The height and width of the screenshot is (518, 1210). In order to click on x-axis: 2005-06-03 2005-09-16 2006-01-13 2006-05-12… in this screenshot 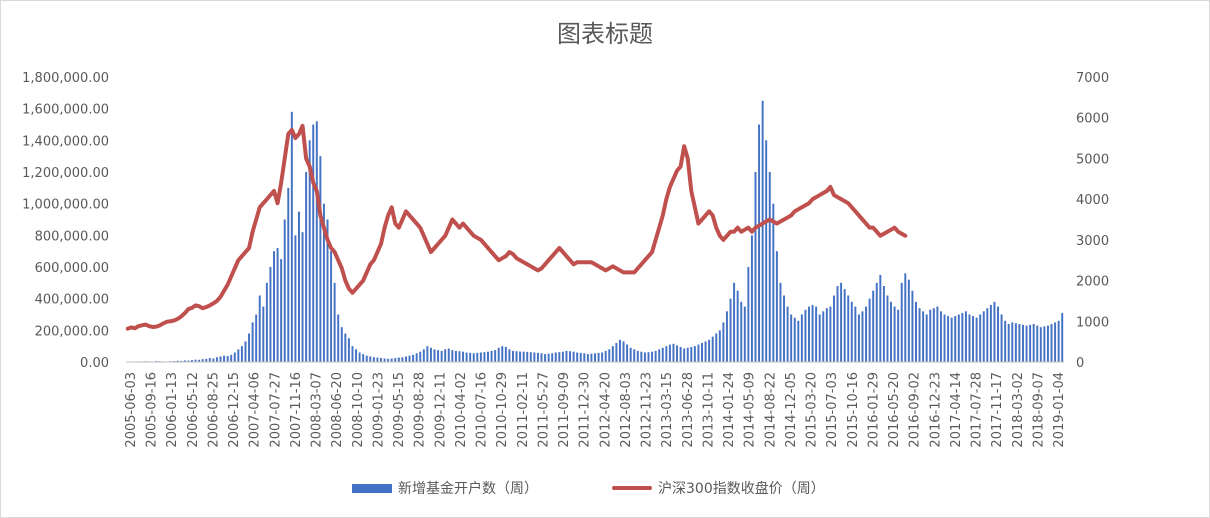, I will do `click(595, 404)`.